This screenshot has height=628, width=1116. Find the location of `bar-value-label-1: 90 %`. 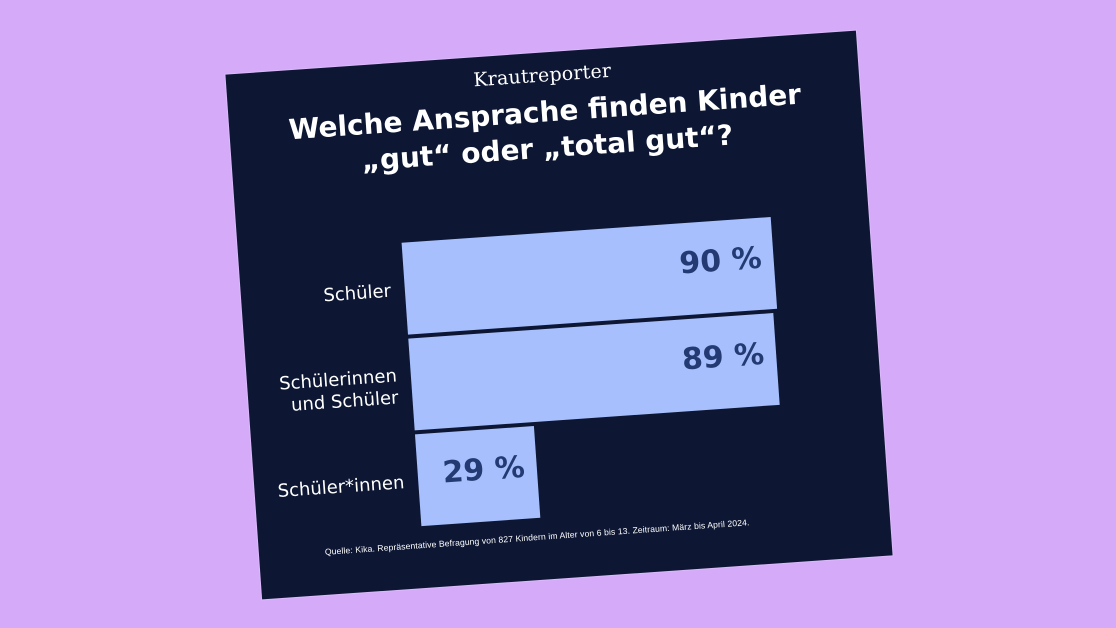

bar-value-label-1: 90 % is located at coordinates (720, 261).